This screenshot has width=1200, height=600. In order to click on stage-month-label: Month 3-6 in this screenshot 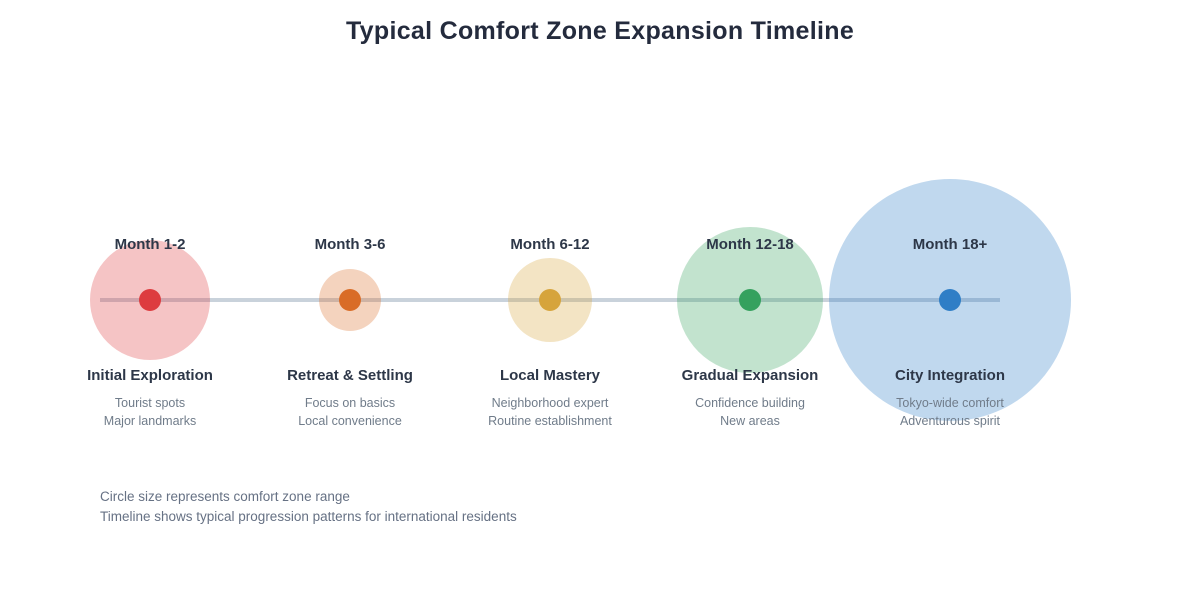, I will do `click(350, 244)`.